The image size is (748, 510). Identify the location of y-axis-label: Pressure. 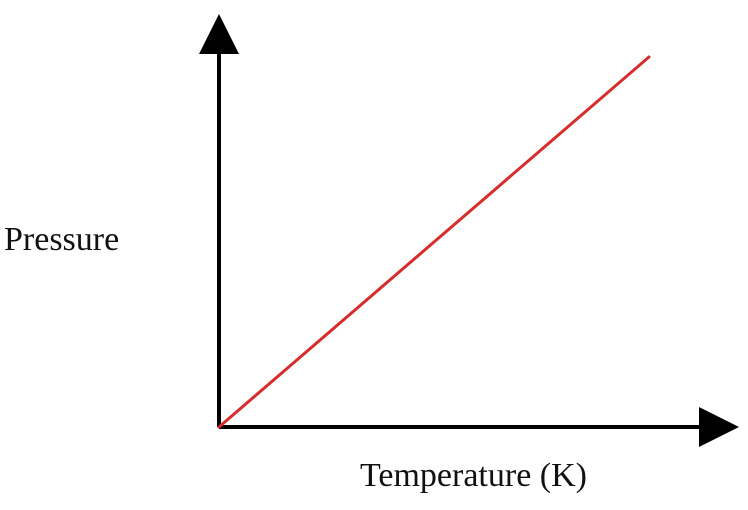
(61, 239).